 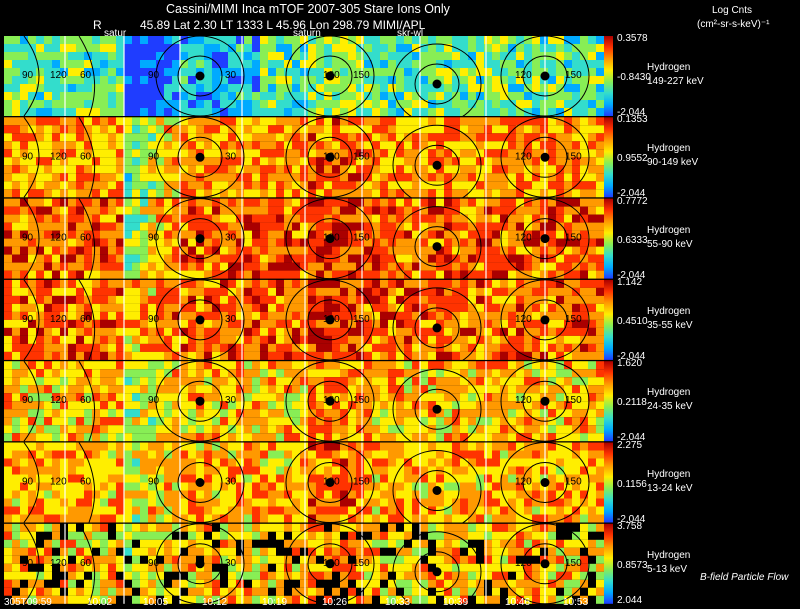 What do you see at coordinates (200, 239) in the screenshot?
I see `field-direction-marker` at bounding box center [200, 239].